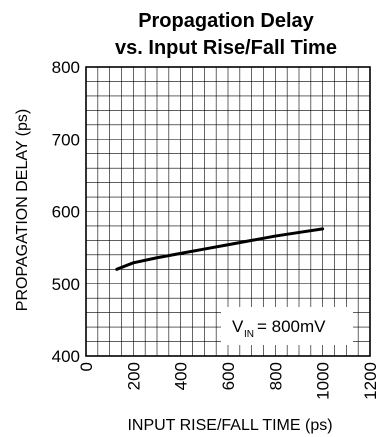  I want to click on series-group, so click(220, 249).